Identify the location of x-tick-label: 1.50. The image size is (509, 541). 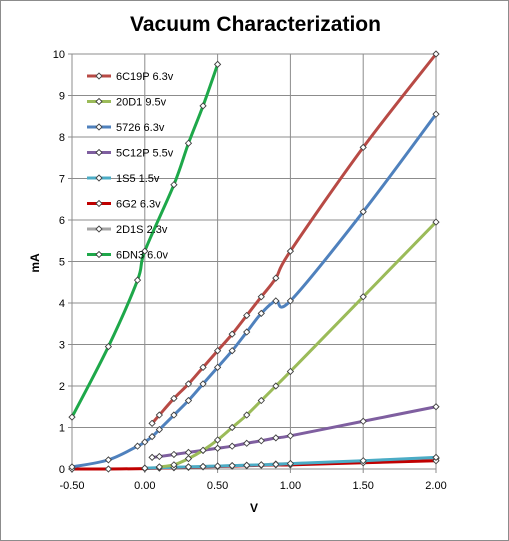
(362, 486).